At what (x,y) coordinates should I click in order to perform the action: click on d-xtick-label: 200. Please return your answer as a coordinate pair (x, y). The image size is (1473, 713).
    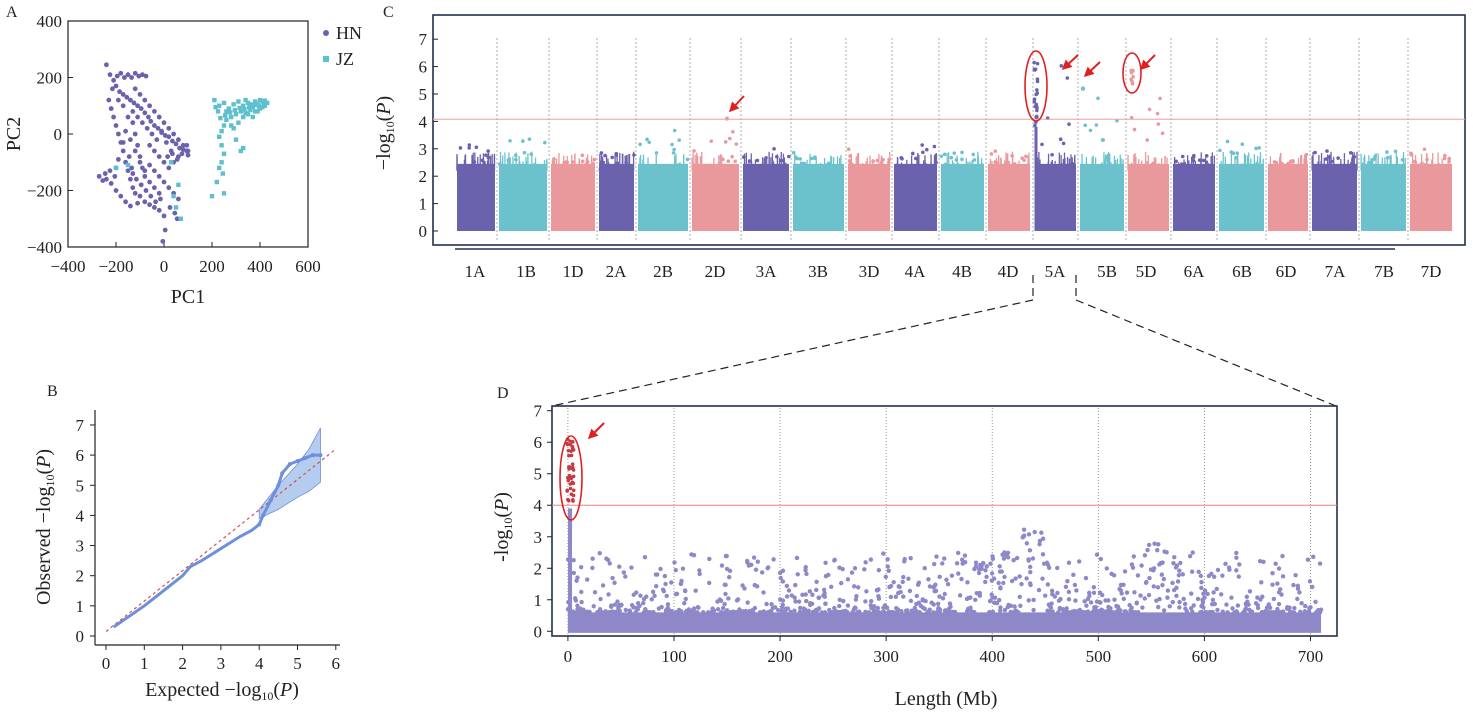
    Looking at the image, I should click on (780, 656).